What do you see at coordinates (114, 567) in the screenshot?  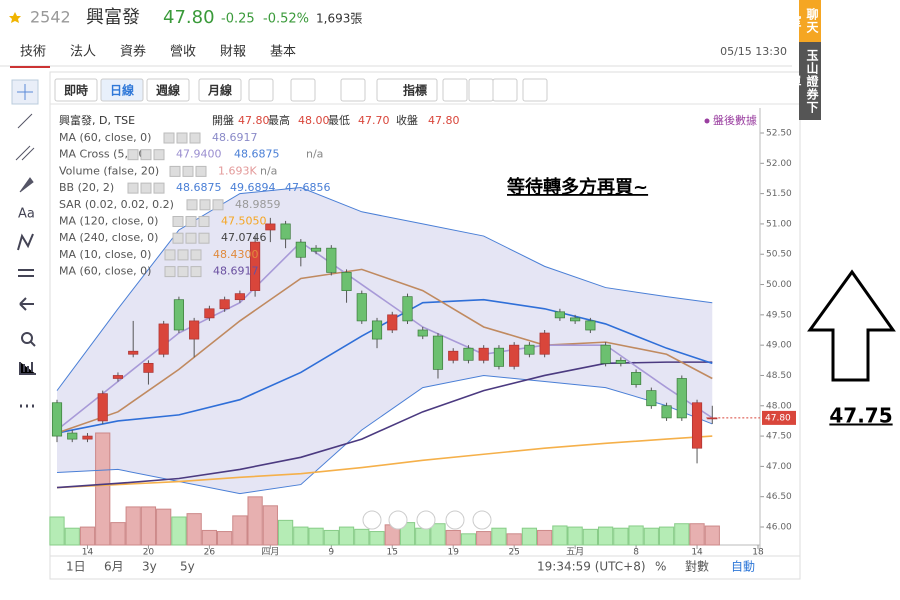 I see `range-button: 6月` at bounding box center [114, 567].